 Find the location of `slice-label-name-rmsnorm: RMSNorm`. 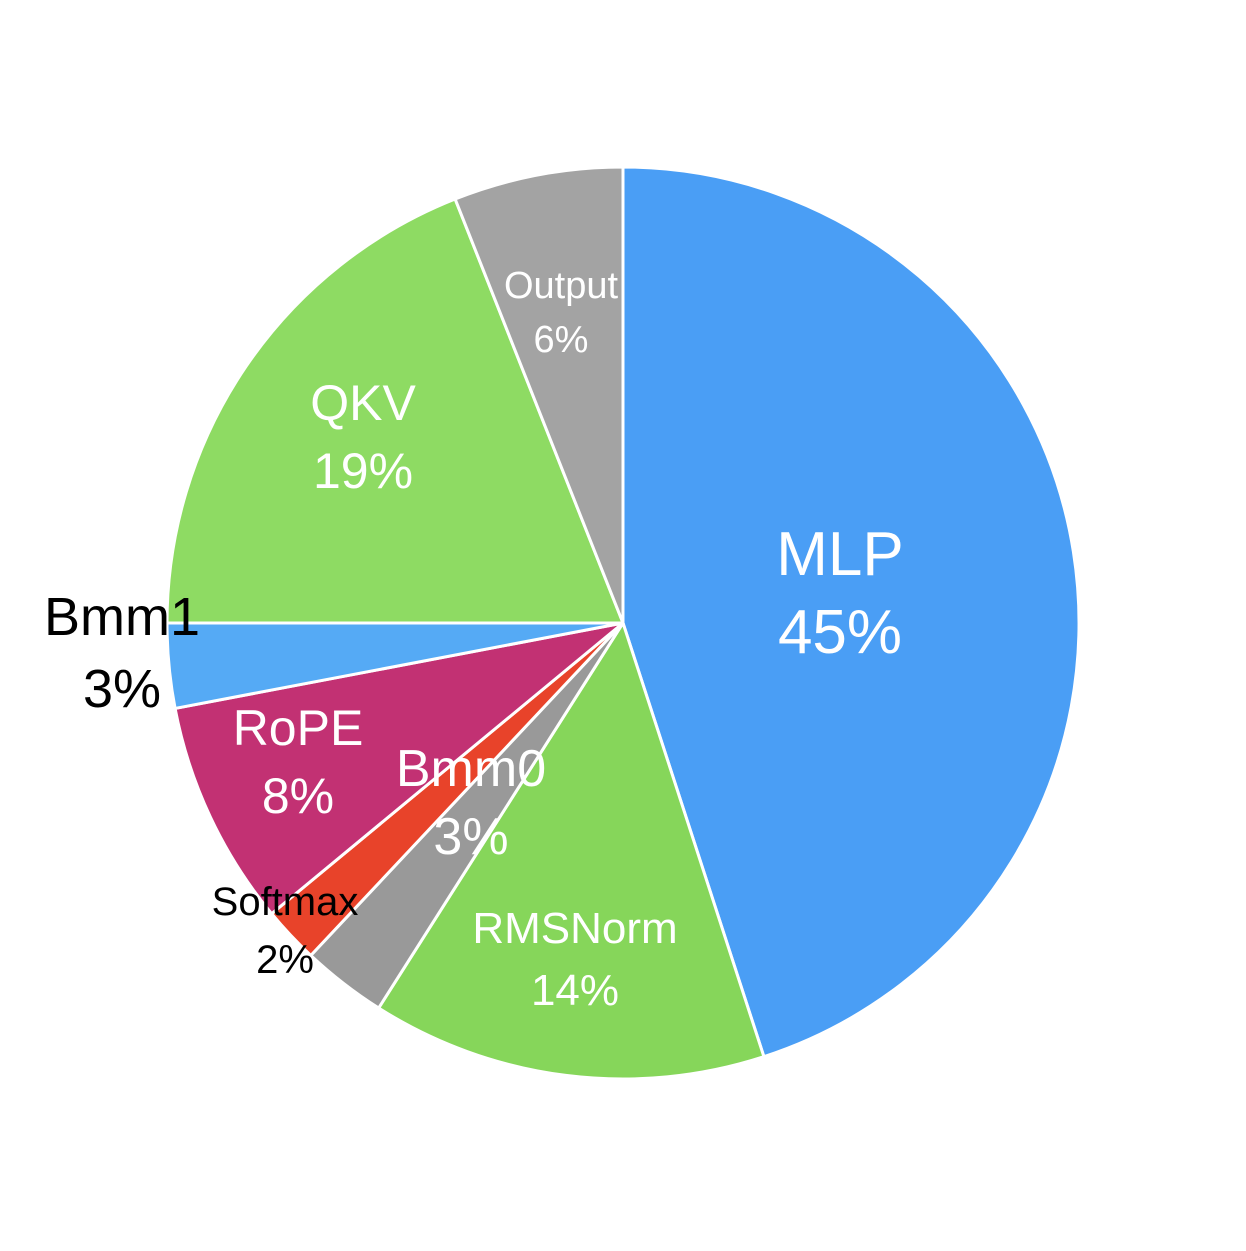

slice-label-name-rmsnorm: RMSNorm is located at coordinates (574, 928).